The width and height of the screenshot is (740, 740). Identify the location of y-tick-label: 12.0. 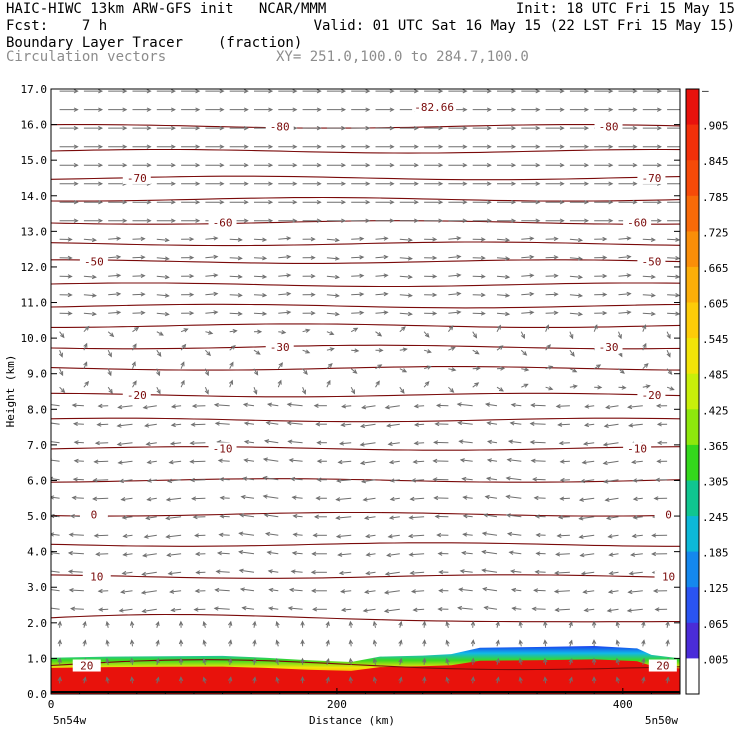
(34, 267).